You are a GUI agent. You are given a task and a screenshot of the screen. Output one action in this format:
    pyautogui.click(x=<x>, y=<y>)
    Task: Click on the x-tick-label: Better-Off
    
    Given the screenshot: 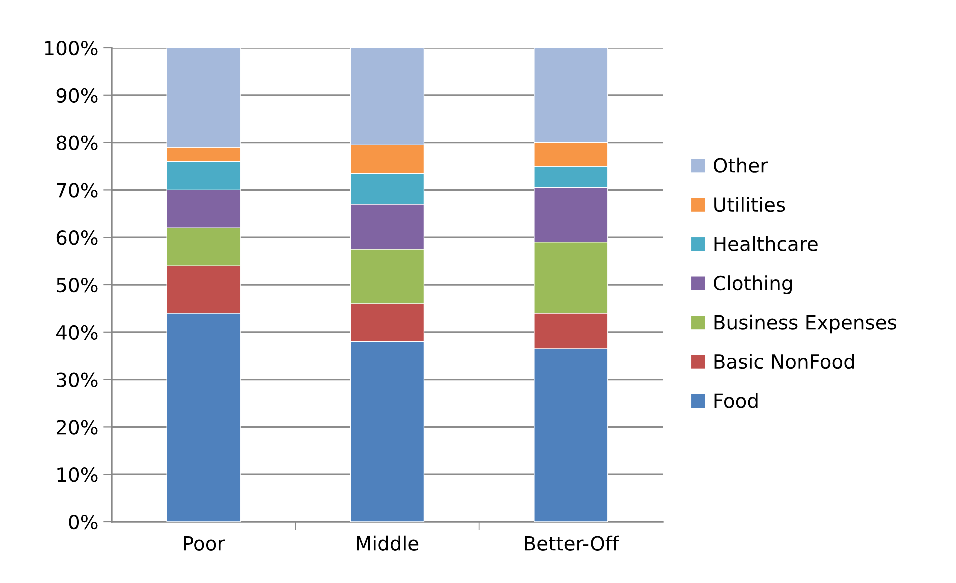 What is the action you would take?
    pyautogui.click(x=572, y=543)
    